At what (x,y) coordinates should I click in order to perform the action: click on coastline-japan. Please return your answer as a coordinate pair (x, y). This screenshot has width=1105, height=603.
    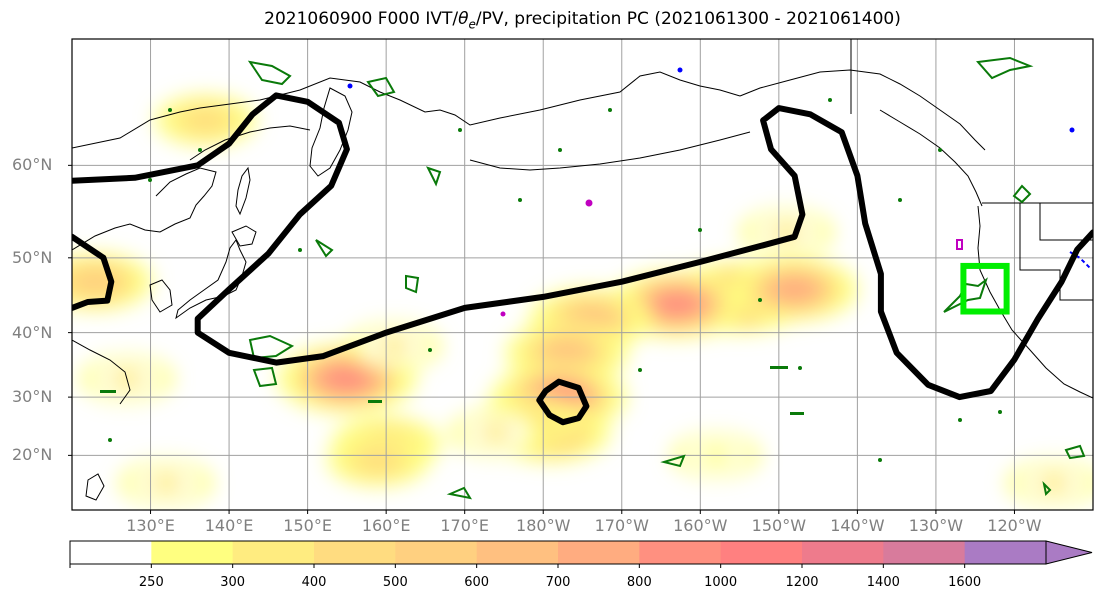
    Looking at the image, I should click on (211, 279).